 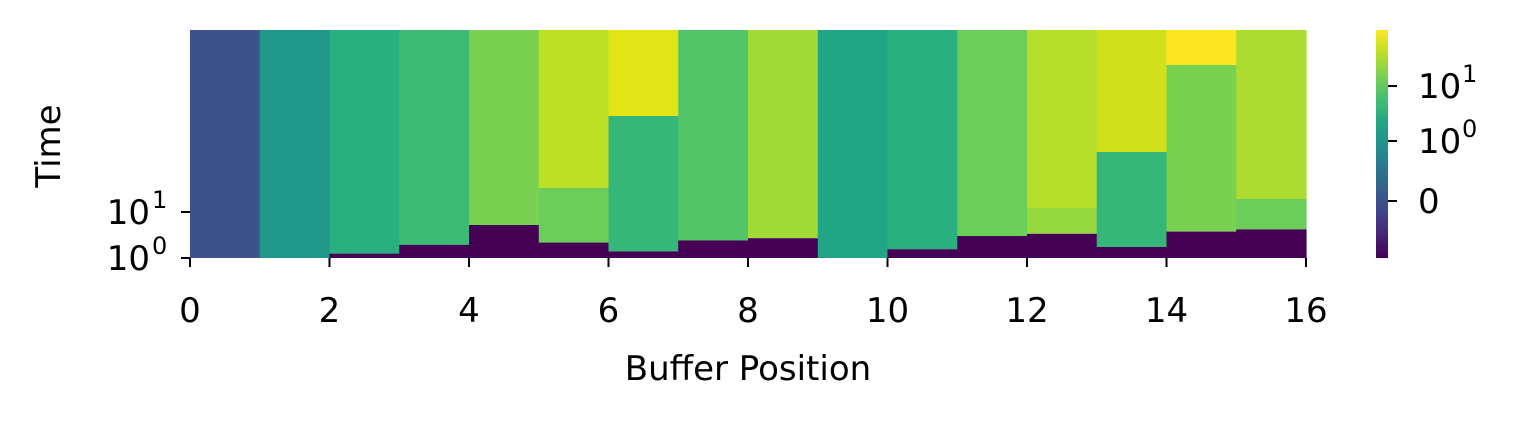 I want to click on y-tick-exponent: 0, so click(x=159, y=246).